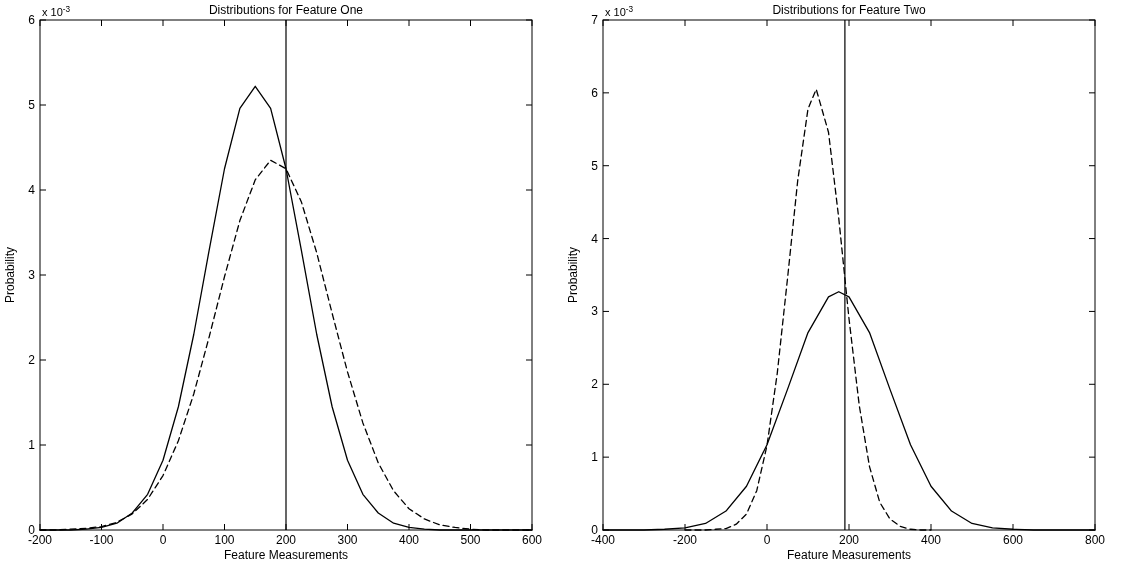 Image resolution: width=1133 pixels, height=574 pixels. Describe the element at coordinates (347, 540) in the screenshot. I see `x-tick-label: 300` at that location.